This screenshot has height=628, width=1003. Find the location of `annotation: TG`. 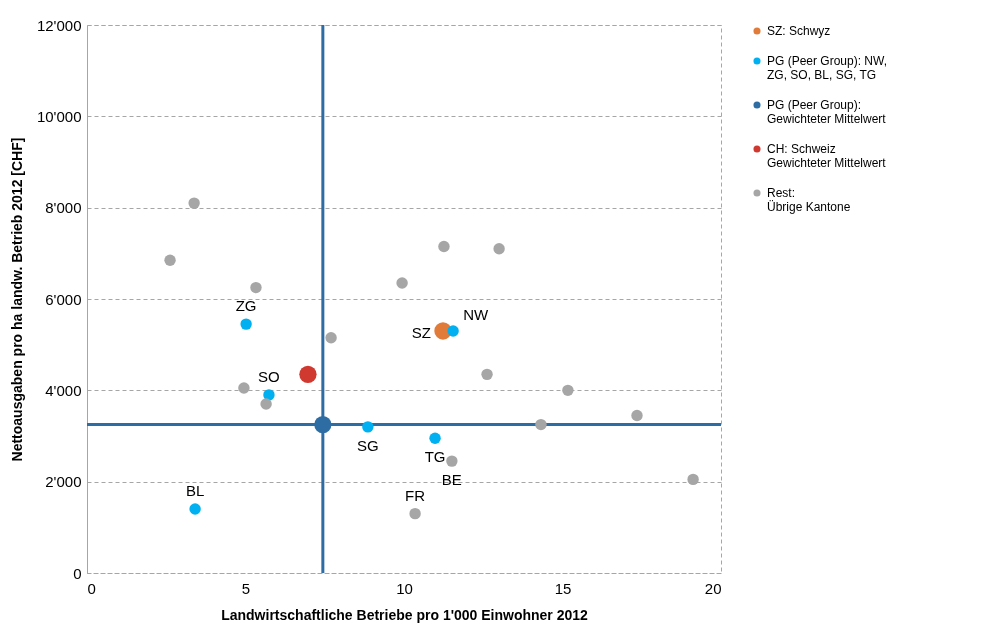

annotation: TG is located at coordinates (435, 457).